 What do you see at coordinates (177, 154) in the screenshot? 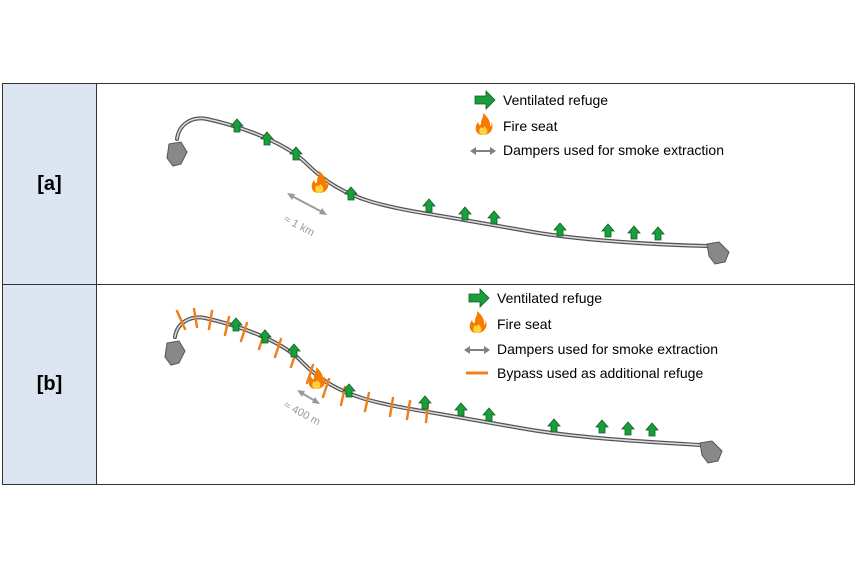
I see `portal-west-a` at bounding box center [177, 154].